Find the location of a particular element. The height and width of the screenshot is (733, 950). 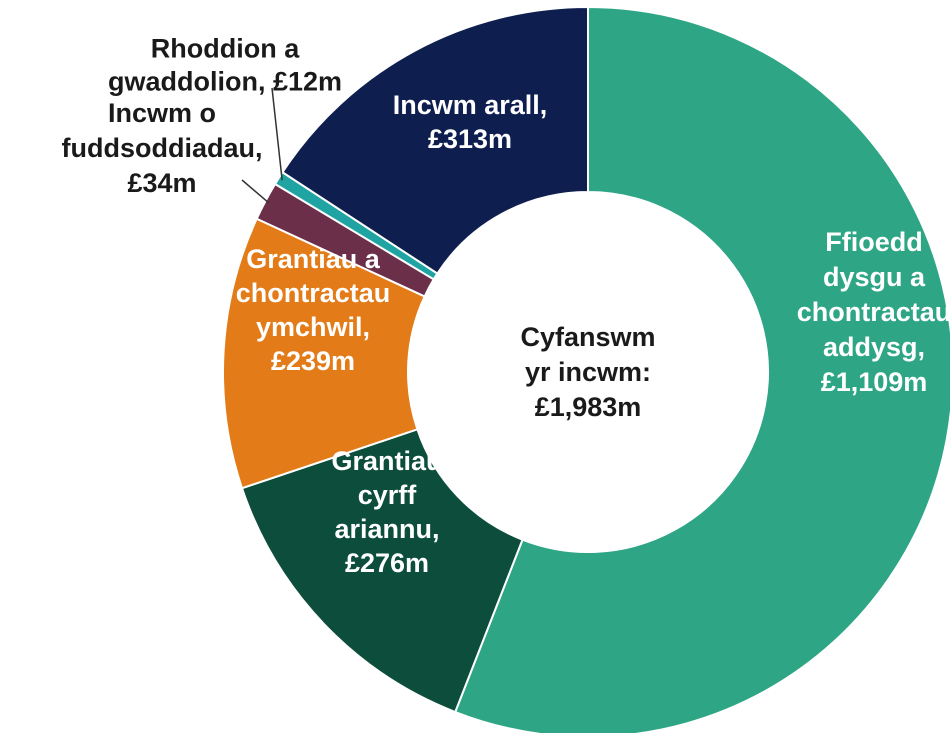

slice-label-0: Ffioedd dysgu a chontractau addysg, £1,109m is located at coordinates (873, 312).